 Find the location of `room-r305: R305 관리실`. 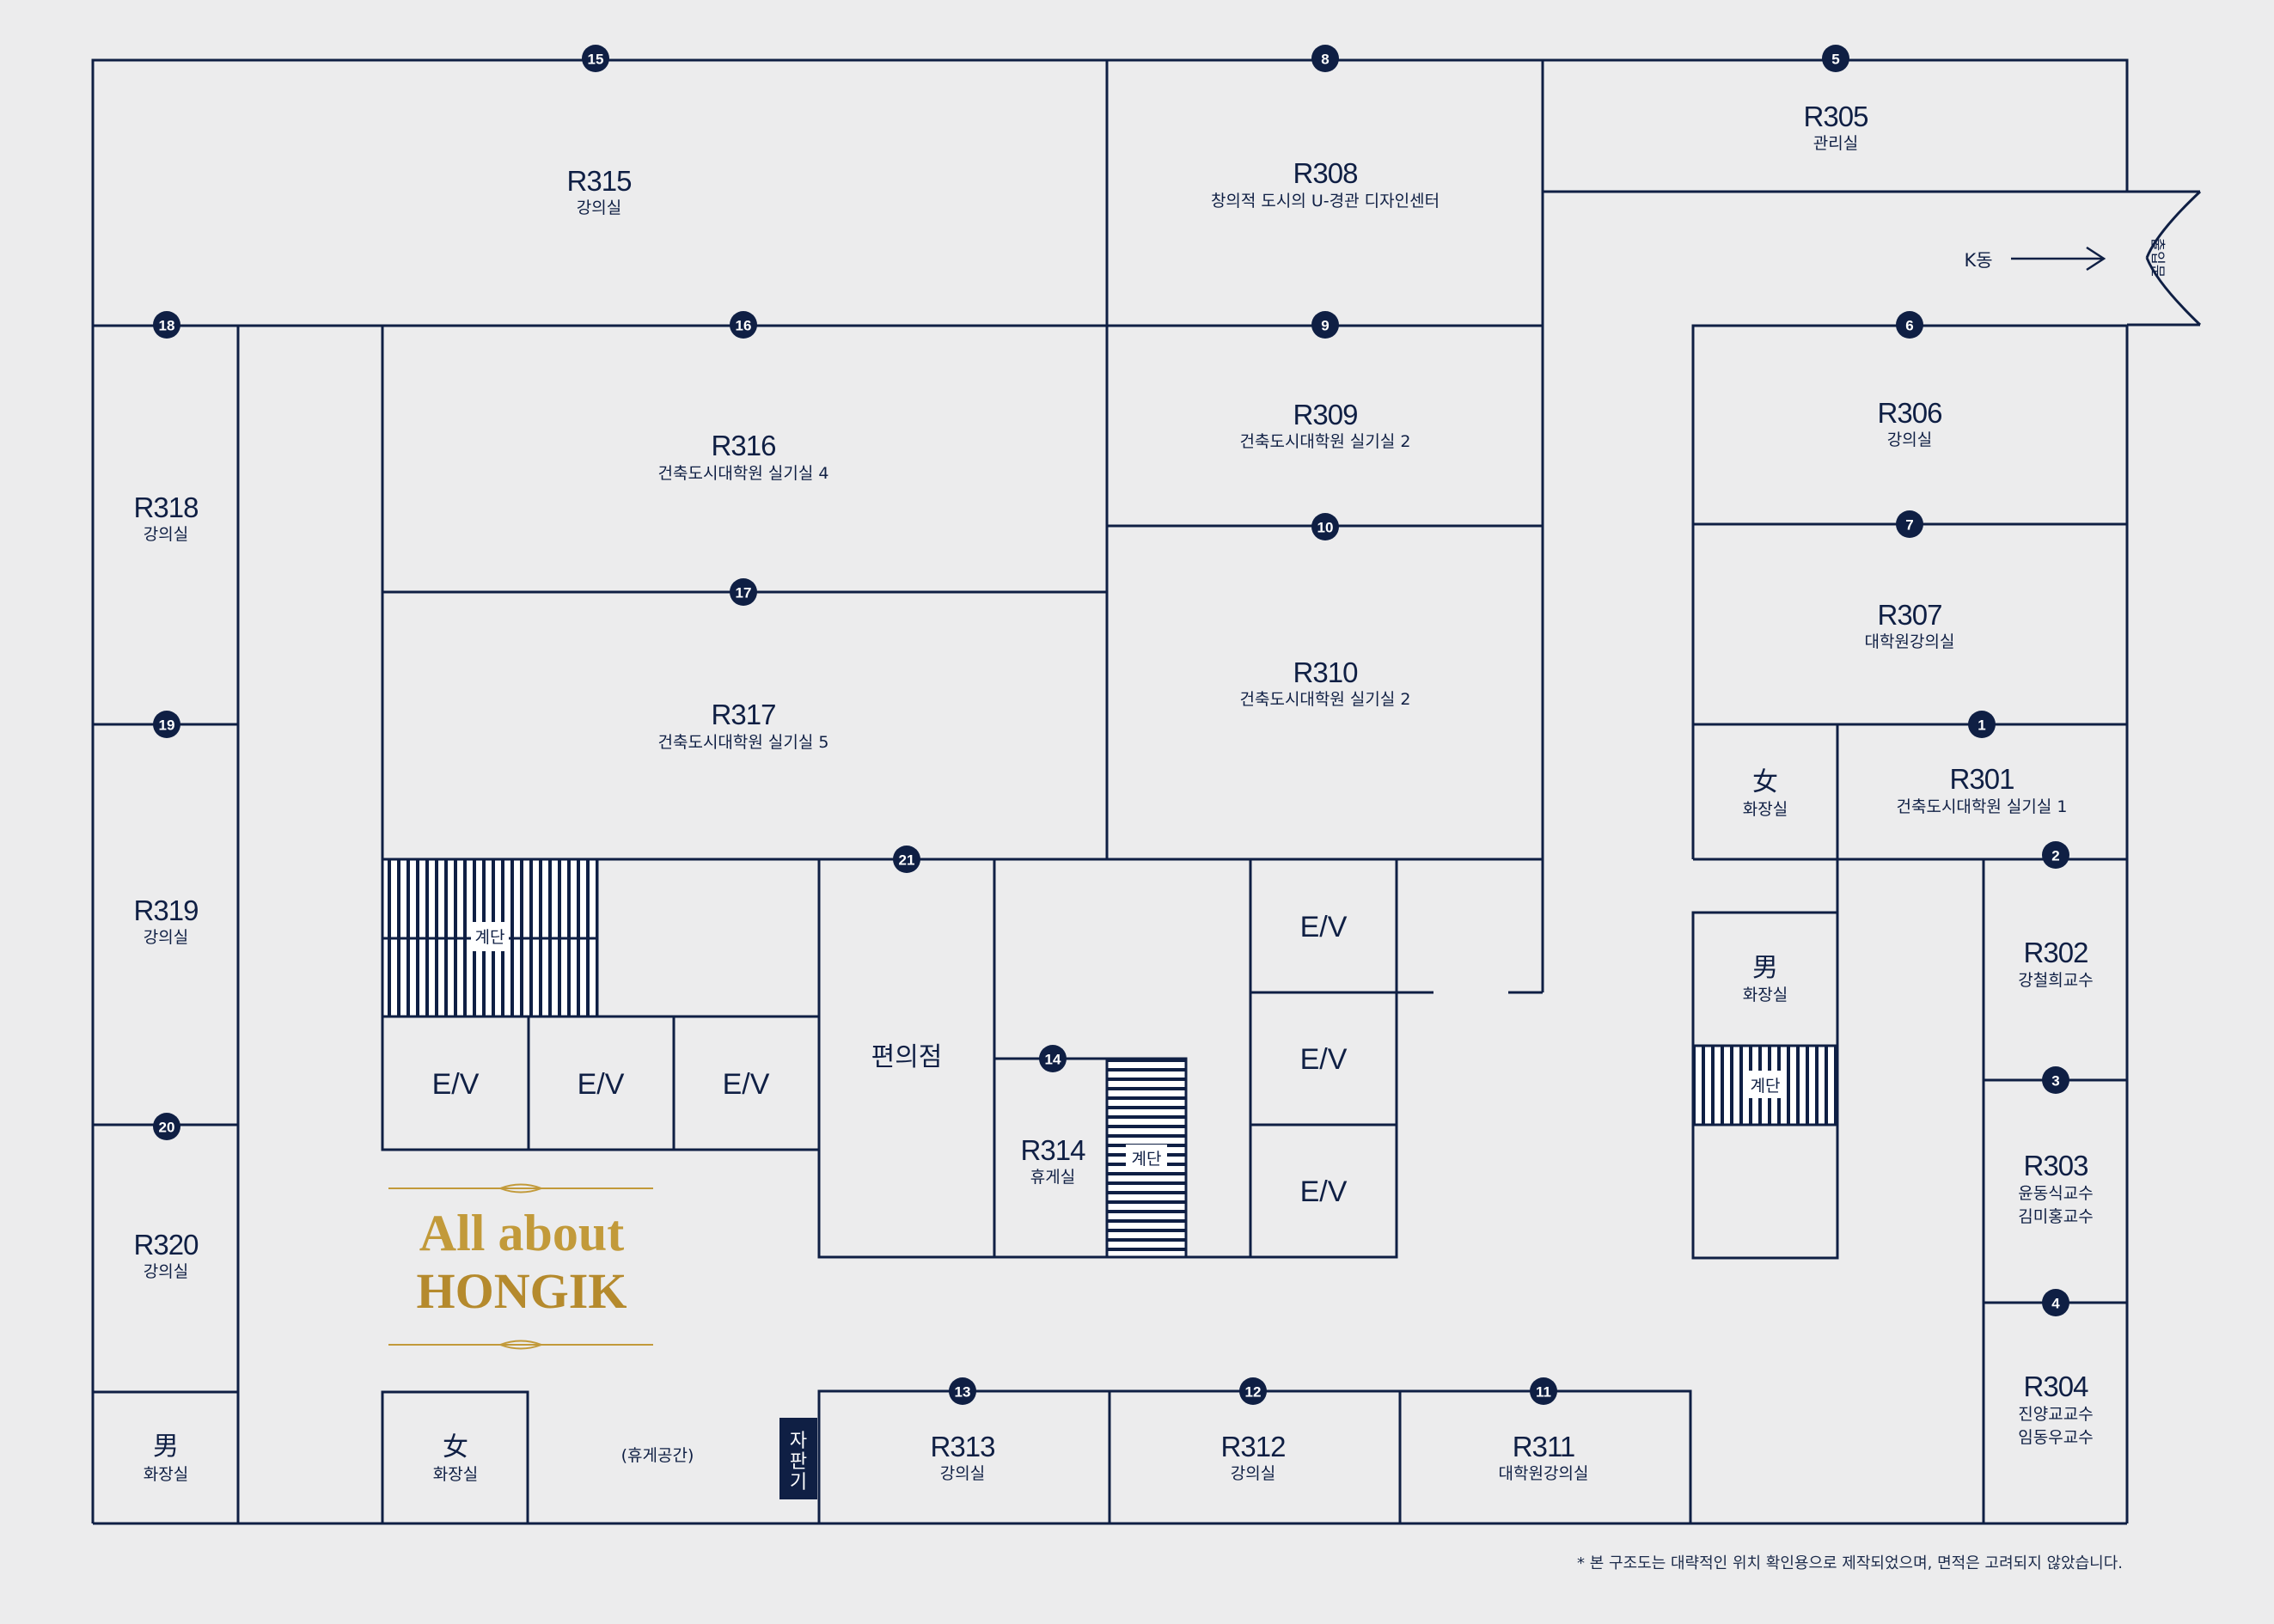

room-r305: R305 관리실 is located at coordinates (1834, 526).